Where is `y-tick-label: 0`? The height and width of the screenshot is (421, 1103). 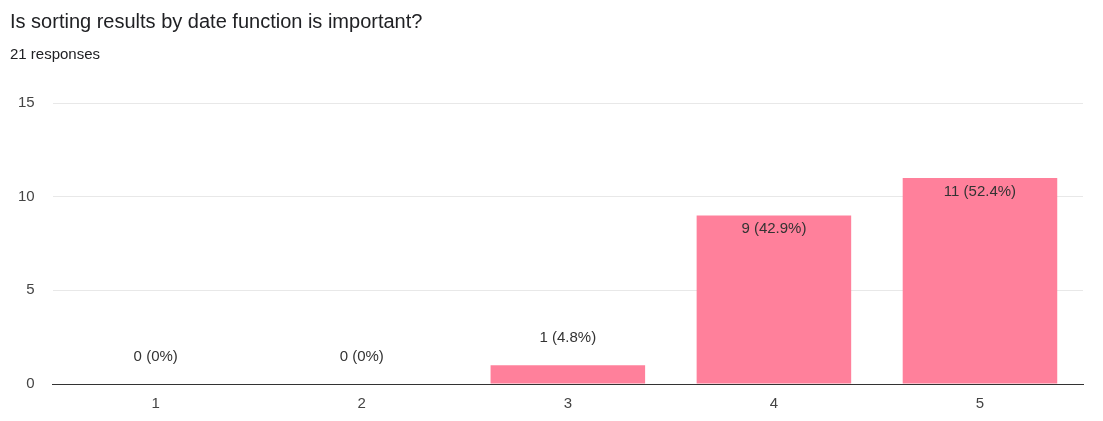 y-tick-label: 0 is located at coordinates (30, 383).